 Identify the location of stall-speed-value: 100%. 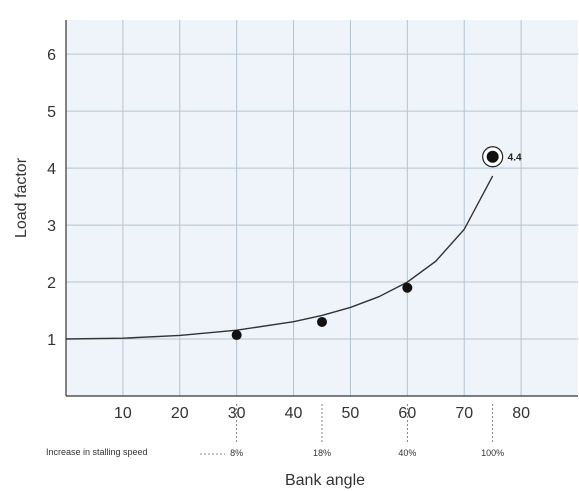
(492, 453).